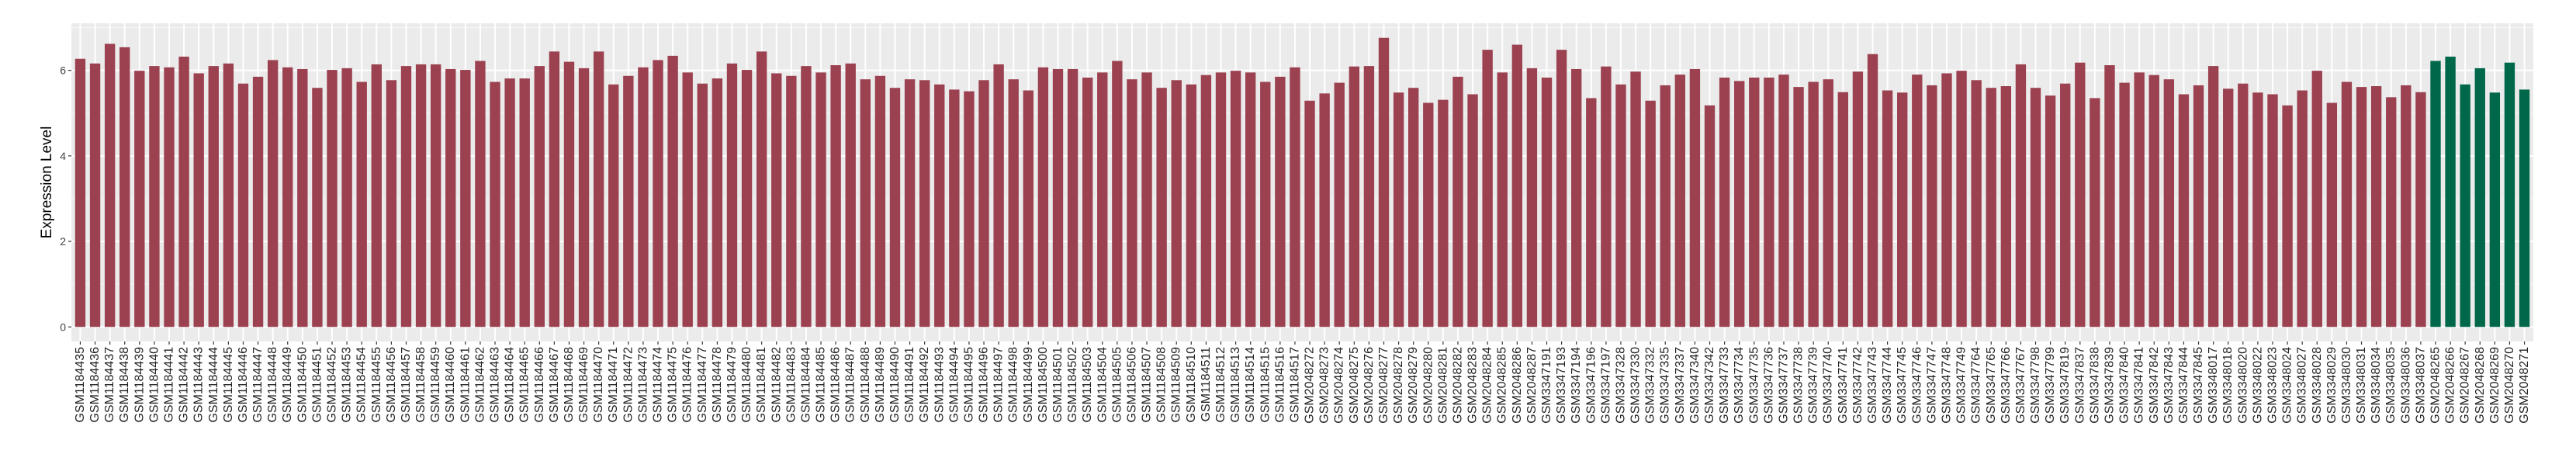  Describe the element at coordinates (2495, 385) in the screenshot. I see `x-tick-label: GSM2048269` at that location.